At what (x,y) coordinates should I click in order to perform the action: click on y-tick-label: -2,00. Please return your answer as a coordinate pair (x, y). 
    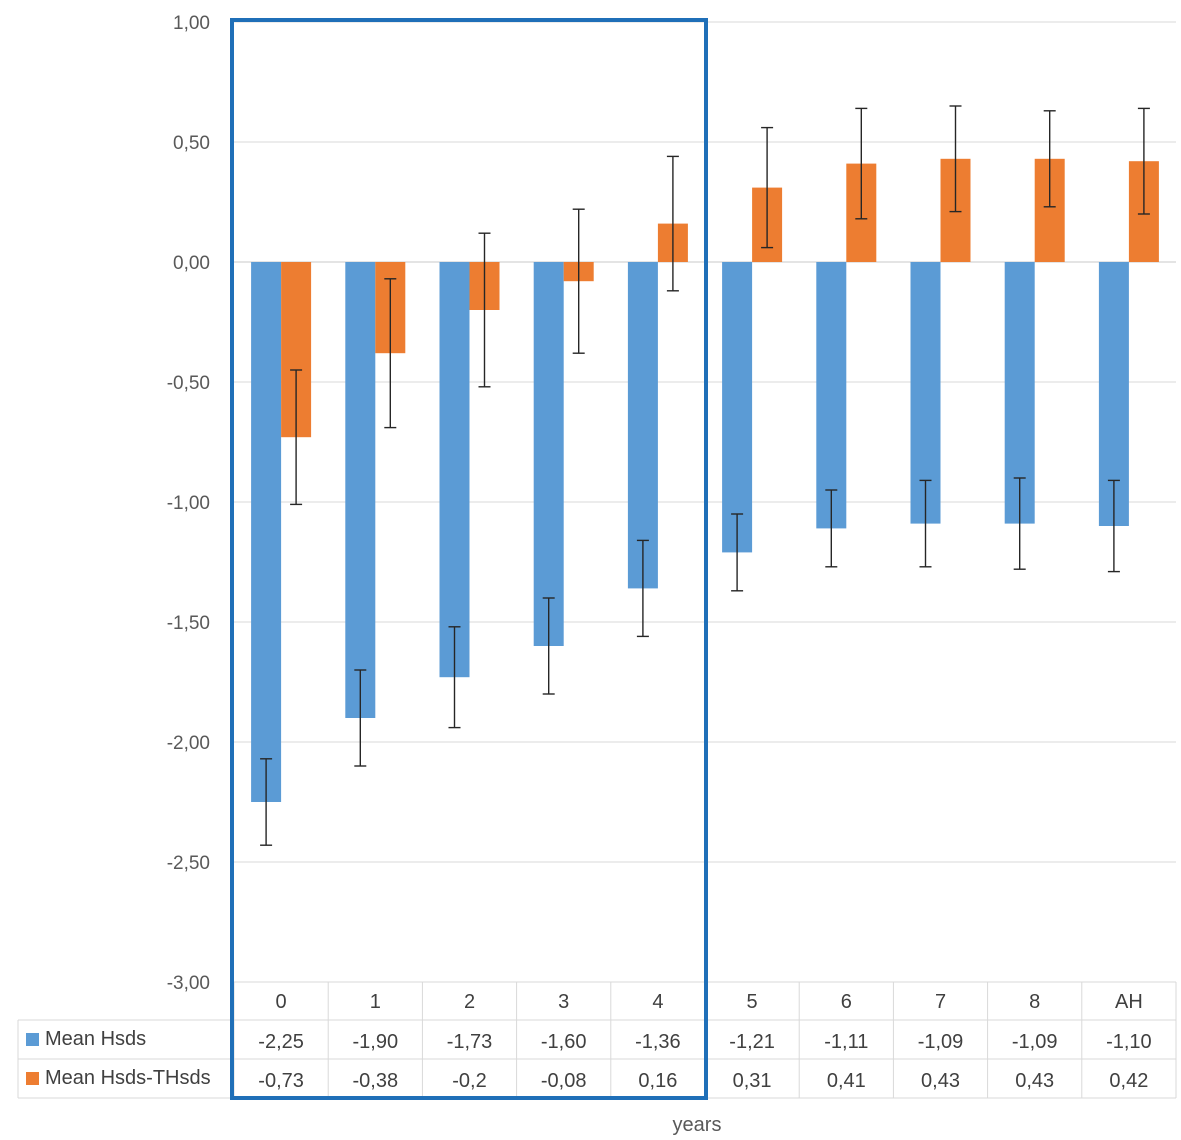
    Looking at the image, I should click on (188, 743).